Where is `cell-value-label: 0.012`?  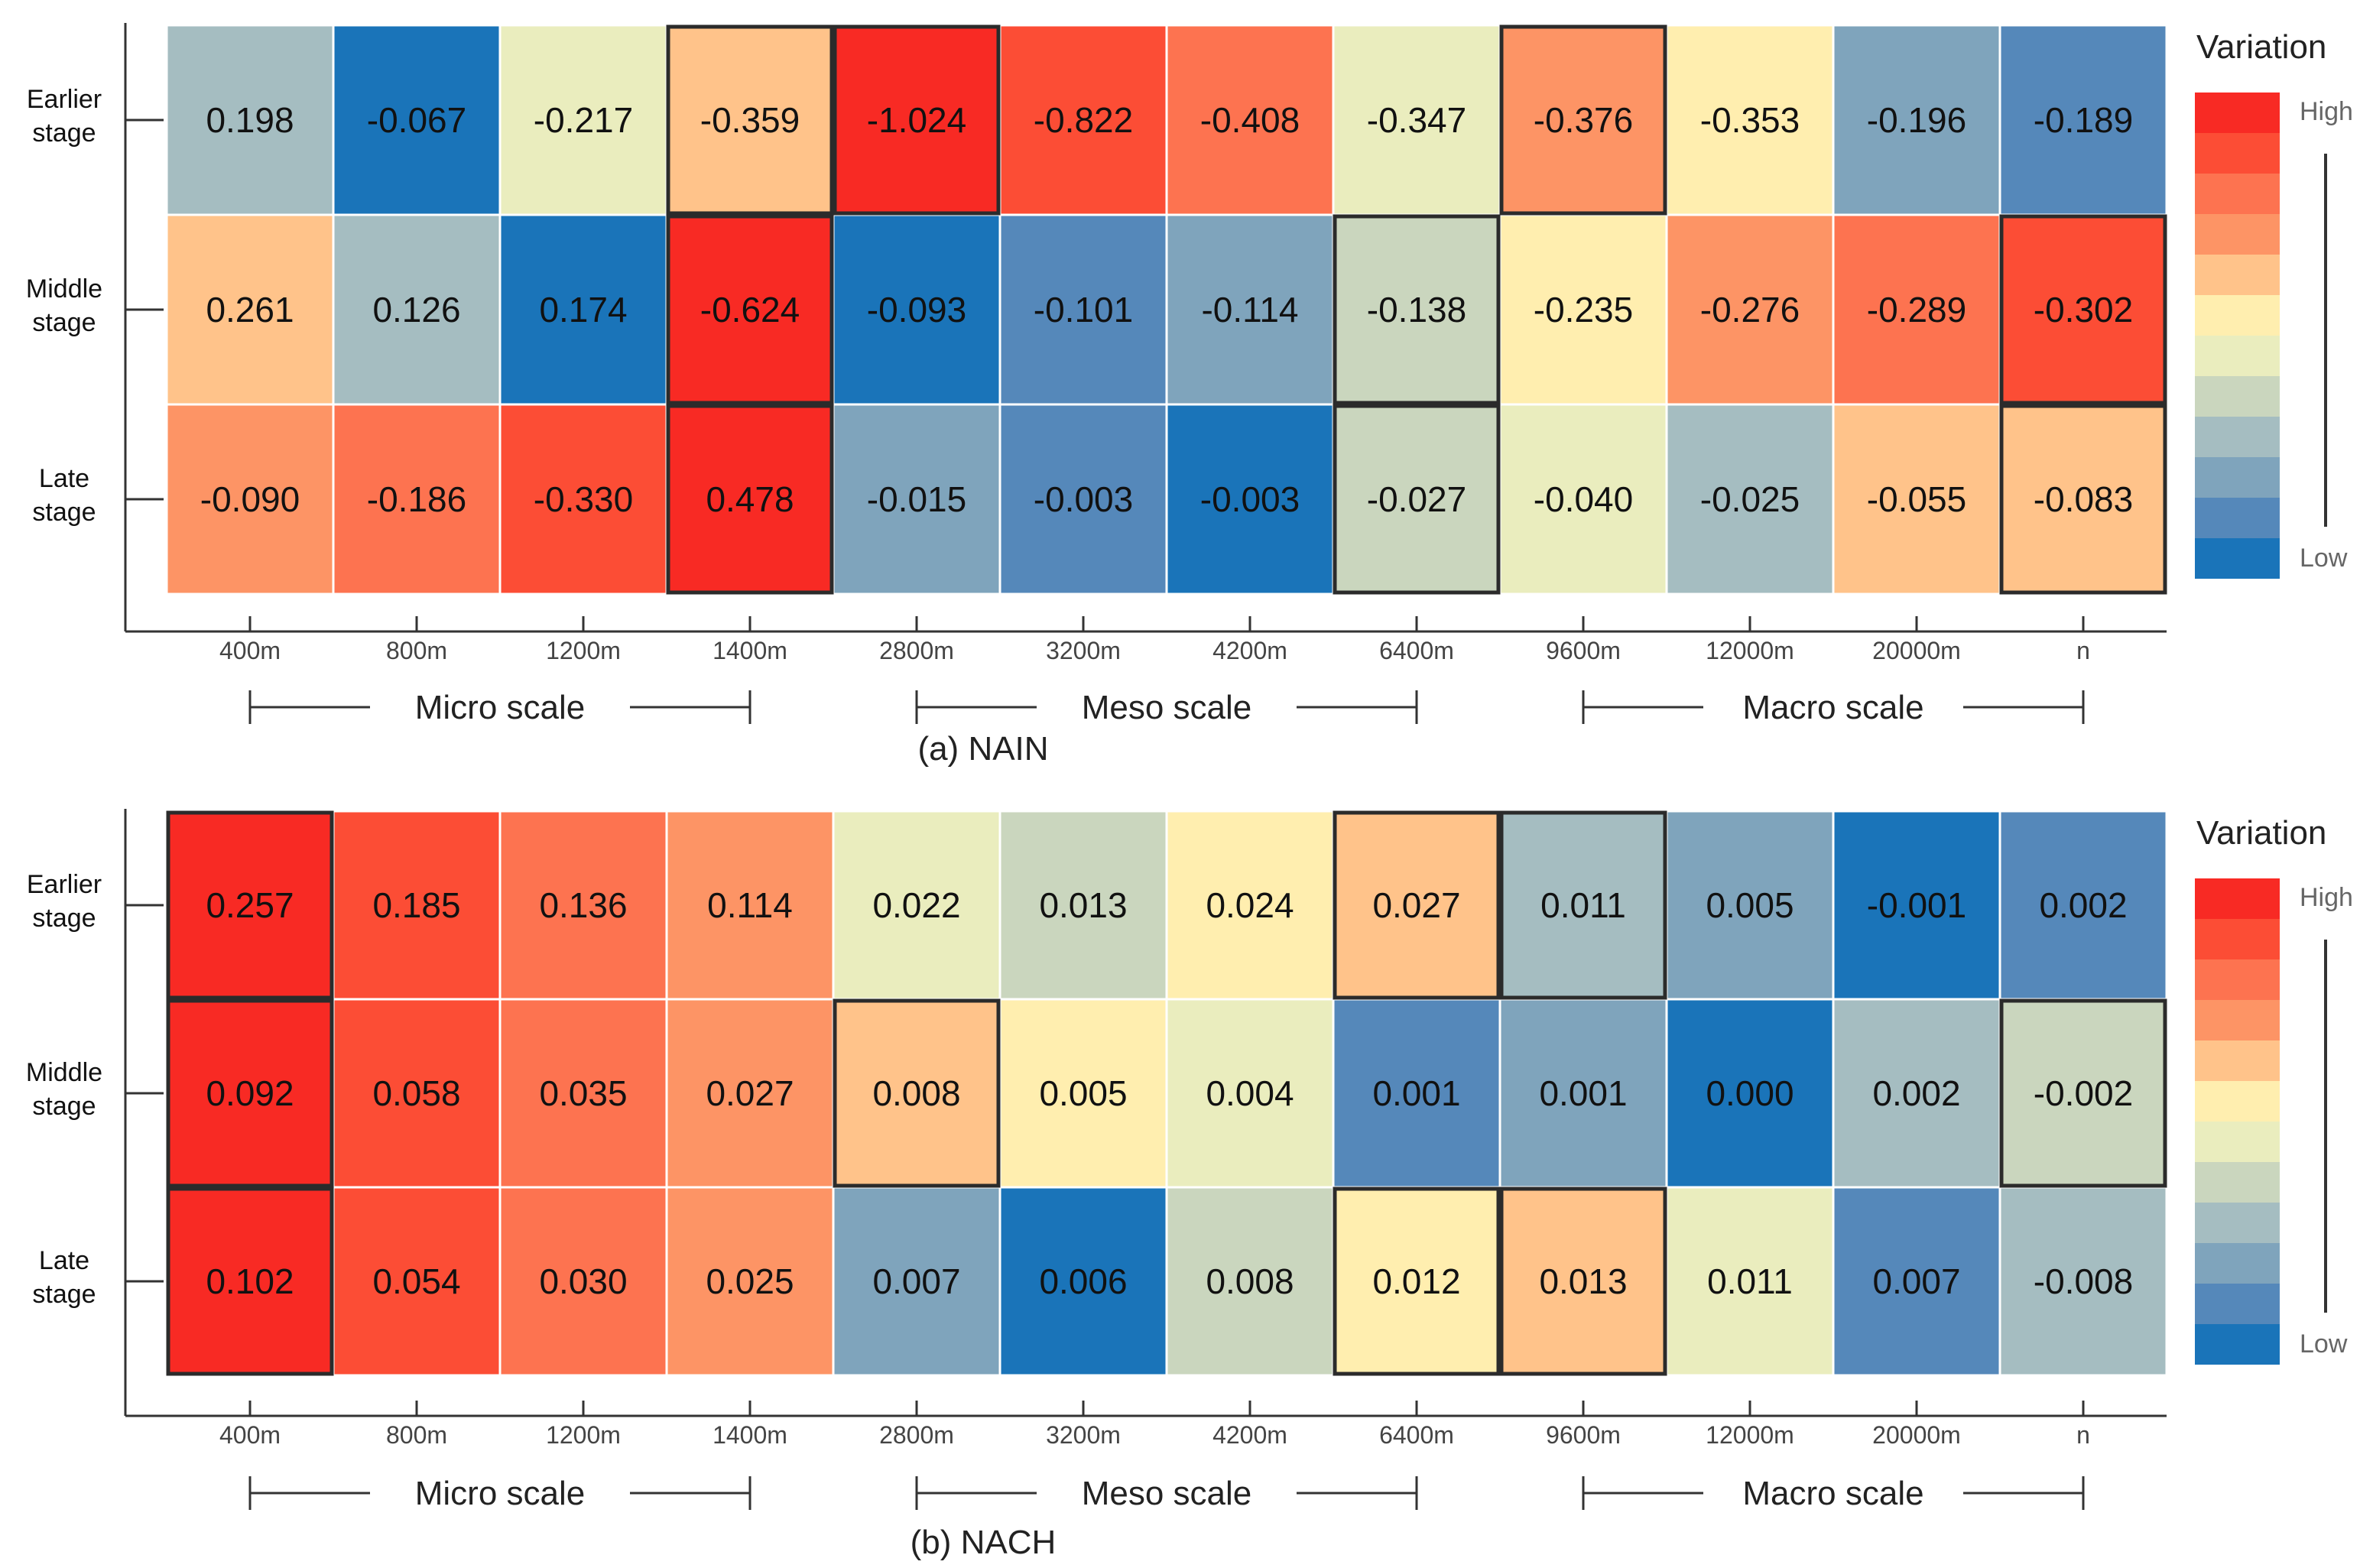 cell-value-label: 0.012 is located at coordinates (1416, 1281).